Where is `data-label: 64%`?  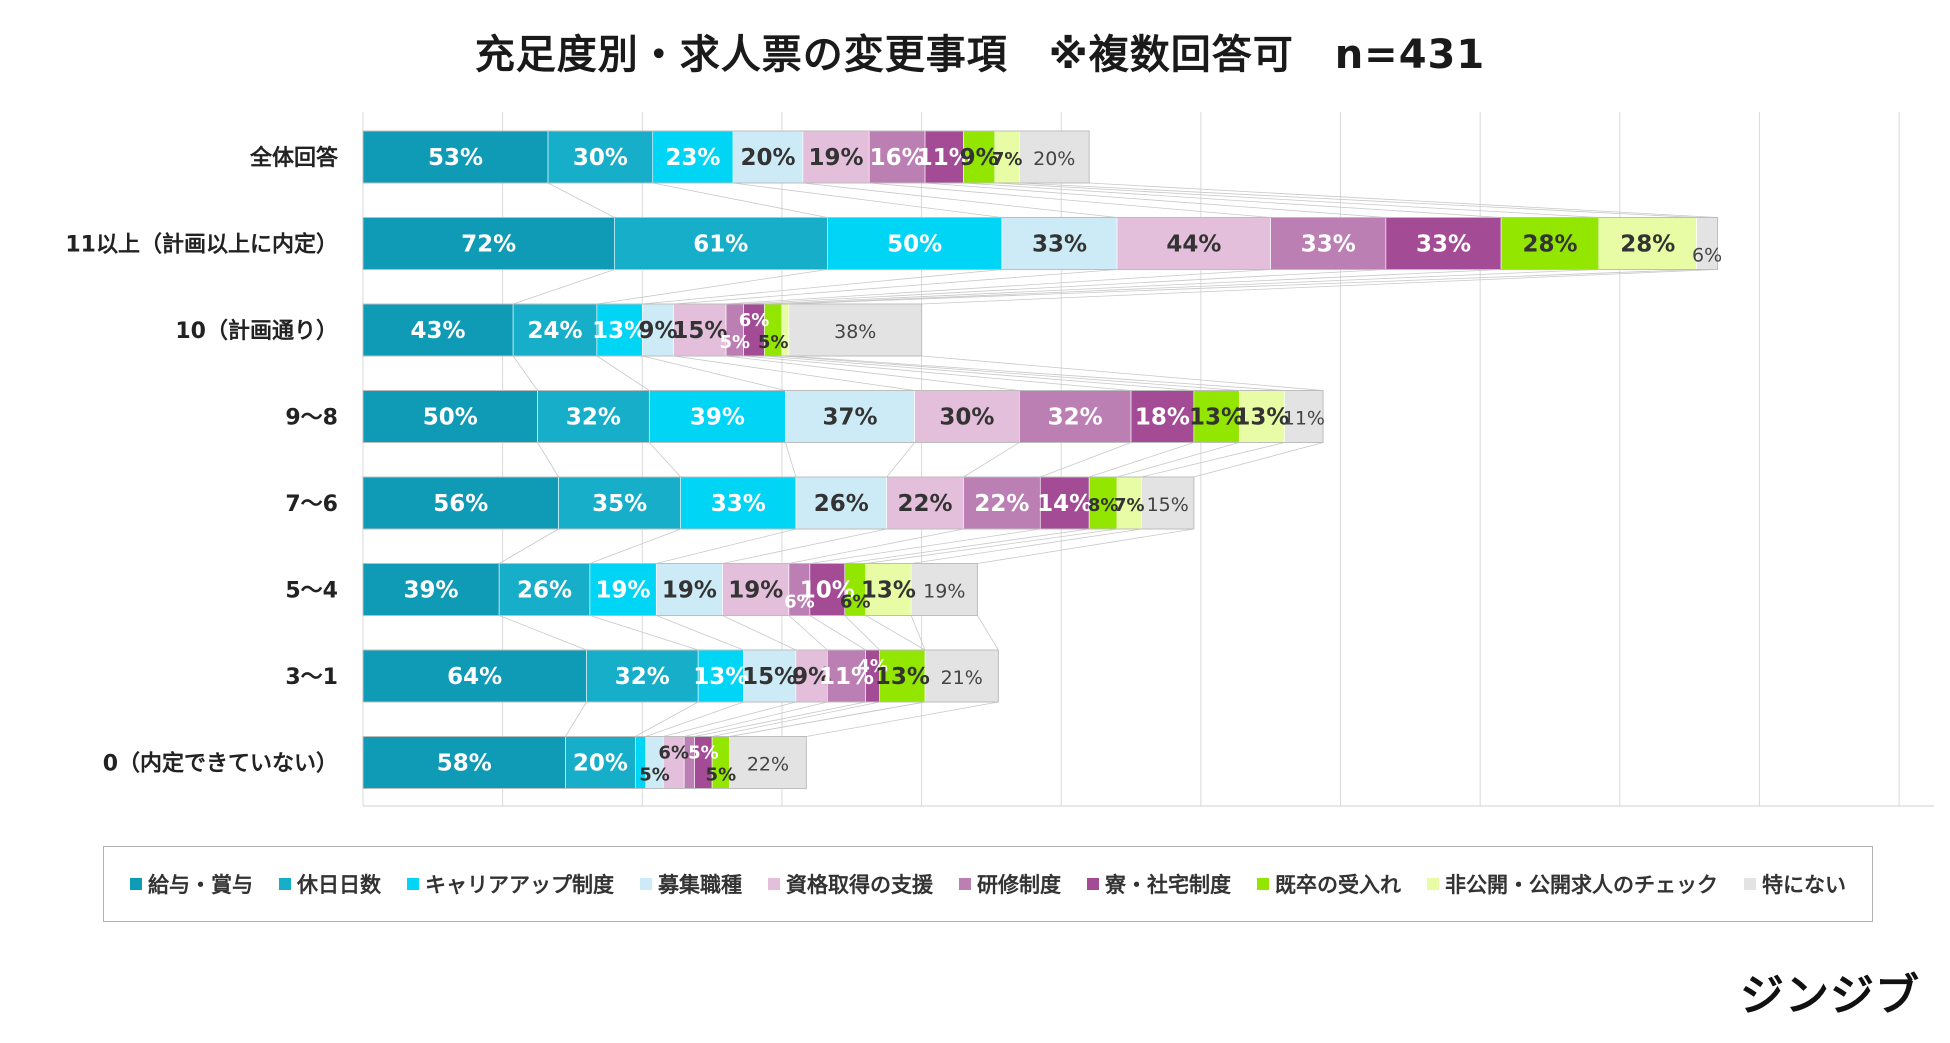 data-label: 64% is located at coordinates (474, 677).